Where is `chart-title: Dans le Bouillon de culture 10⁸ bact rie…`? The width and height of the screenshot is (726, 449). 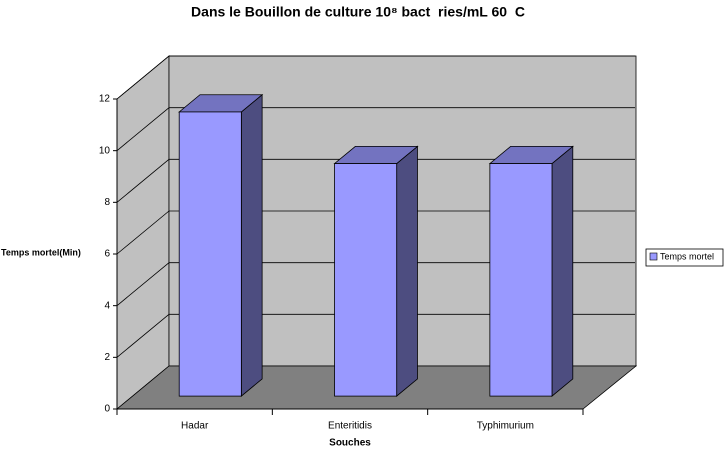
chart-title: Dans le Bouillon de culture 10⁸ bact rie… is located at coordinates (358, 12).